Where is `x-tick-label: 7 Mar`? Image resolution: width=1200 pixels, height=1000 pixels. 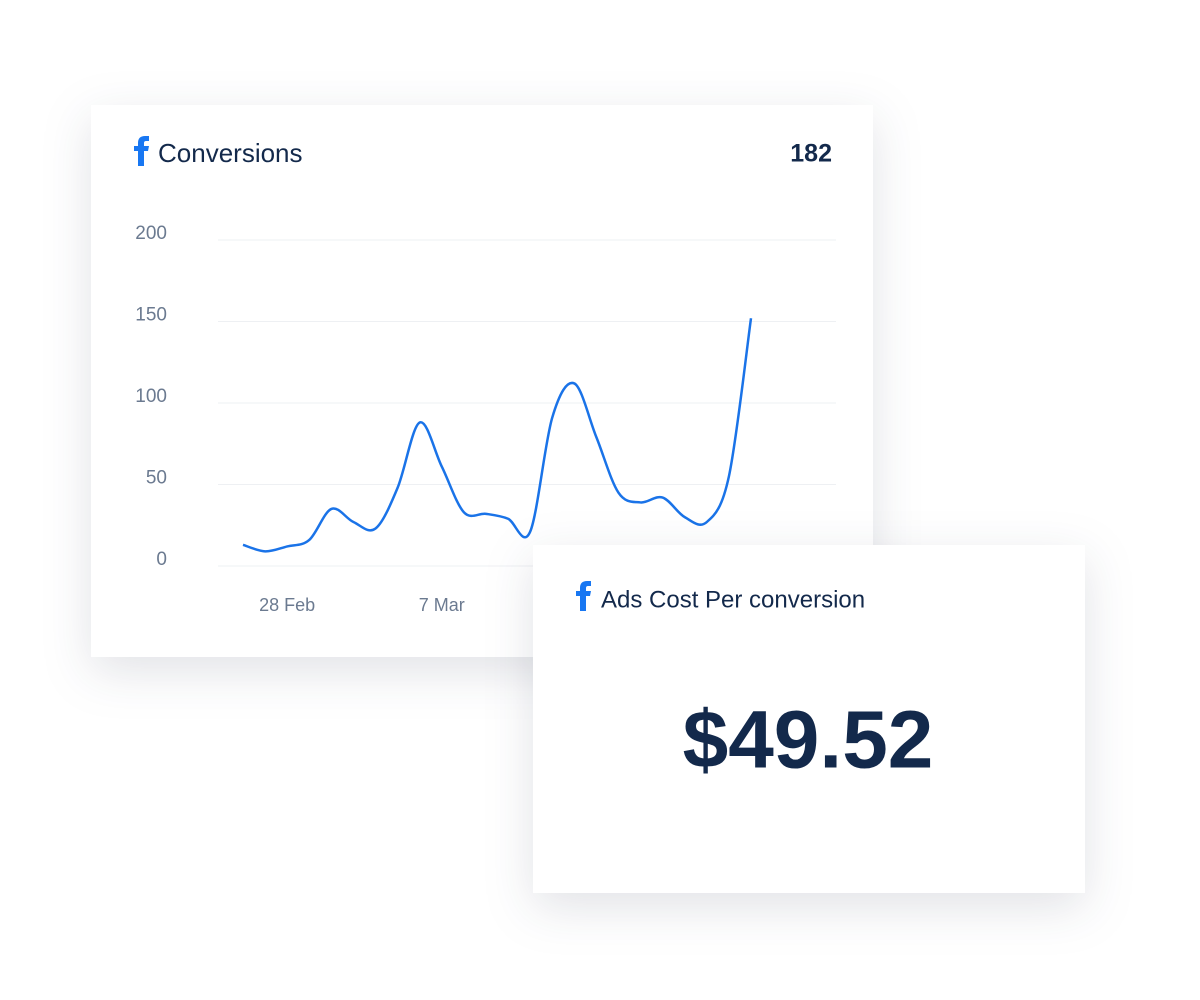
x-tick-label: 7 Mar is located at coordinates (442, 605).